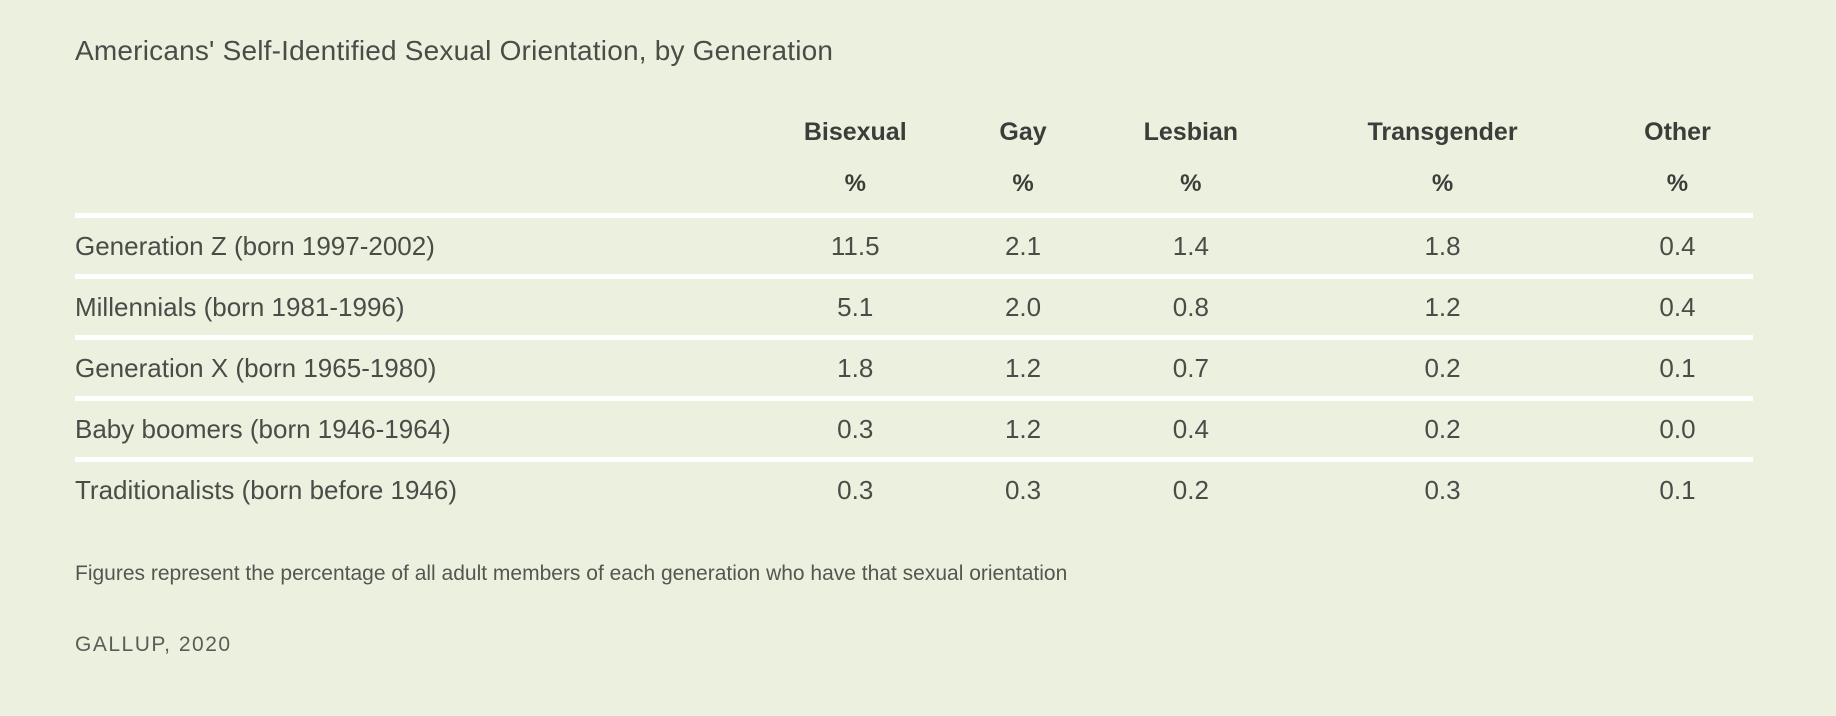 This screenshot has height=716, width=1836. I want to click on value-cell: 2.1, so click(1023, 245).